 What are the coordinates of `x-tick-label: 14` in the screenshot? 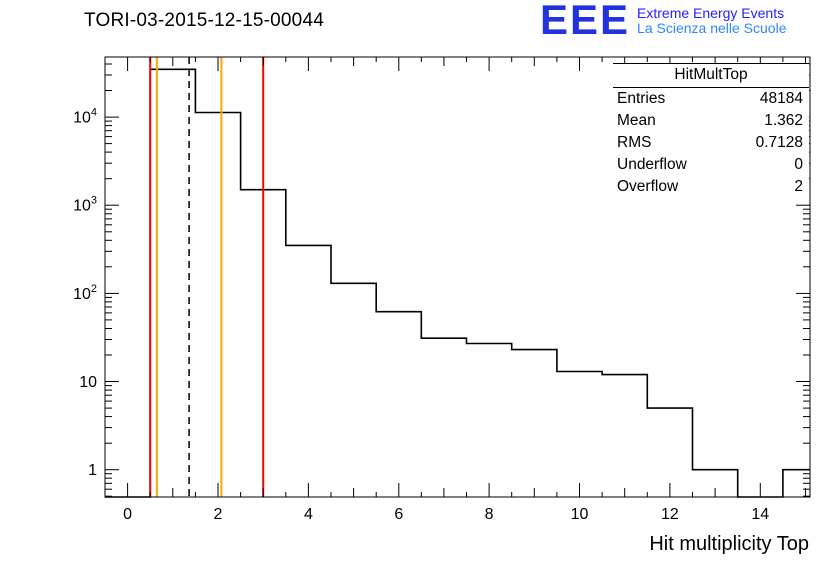 It's located at (760, 514).